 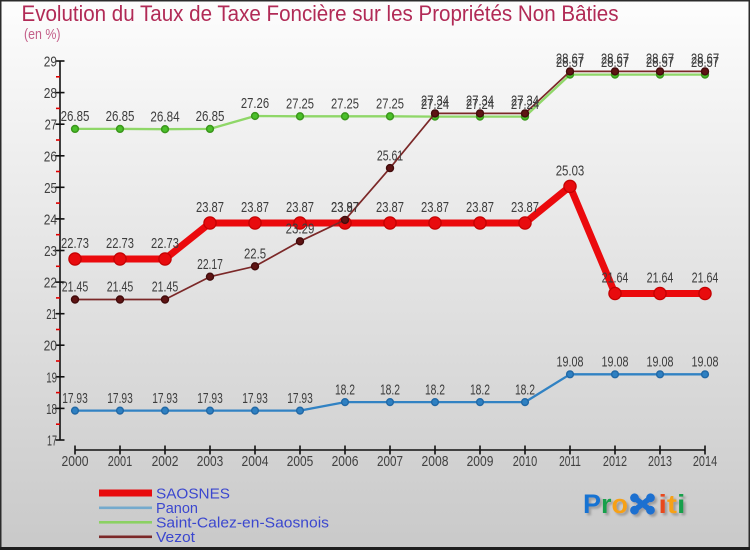 I want to click on svg-text: 23.97, so click(x=345, y=207).